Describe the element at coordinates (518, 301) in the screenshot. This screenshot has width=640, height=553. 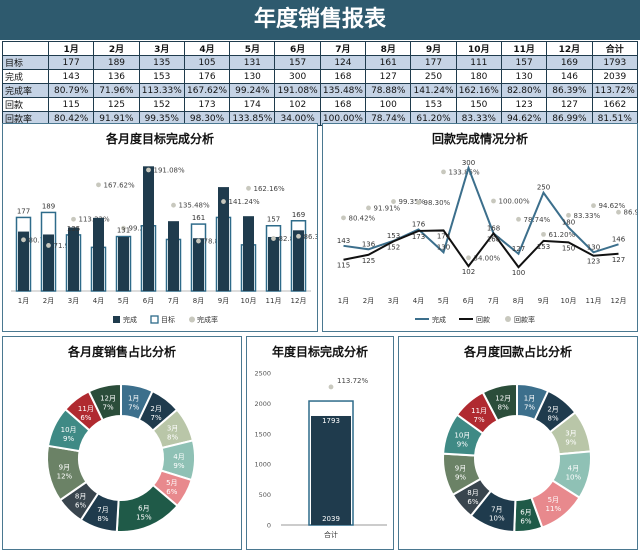
I see `x-tick-label: 8月` at that location.